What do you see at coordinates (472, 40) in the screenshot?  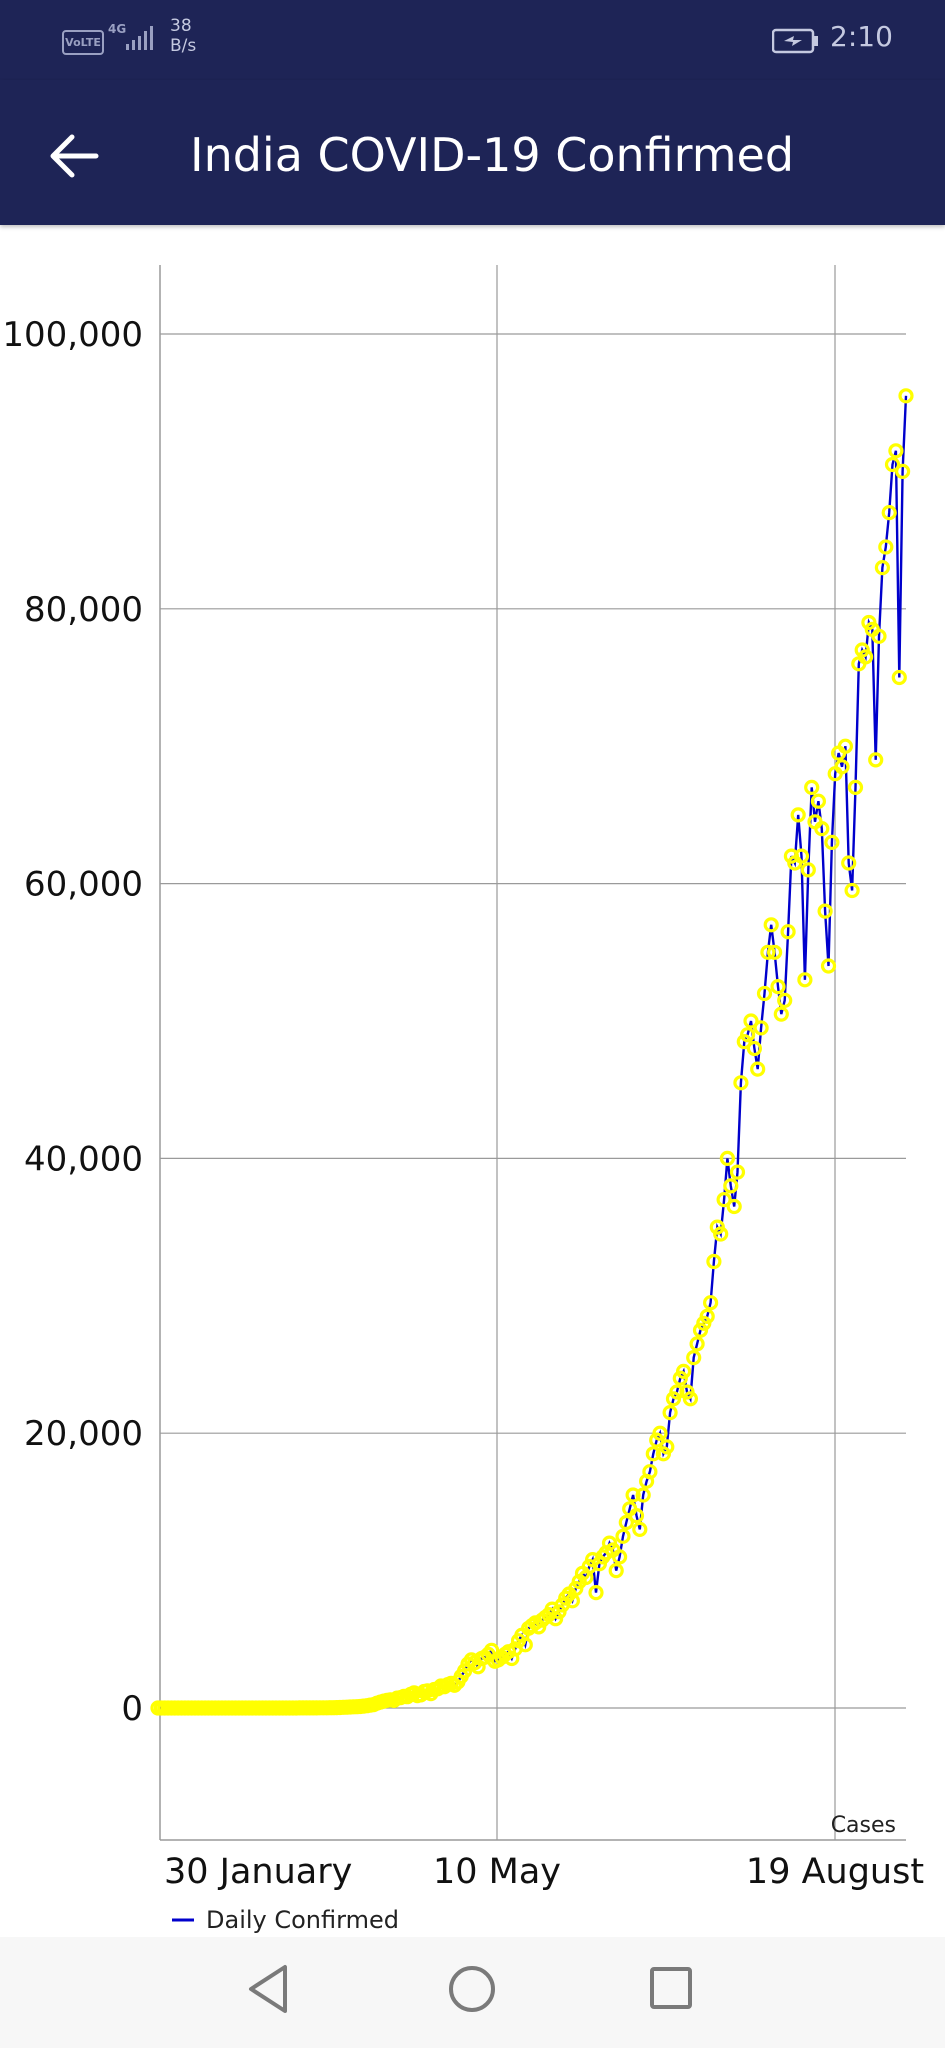 I see `status-bar: VoLTE 4G 38 B/s 2:10` at bounding box center [472, 40].